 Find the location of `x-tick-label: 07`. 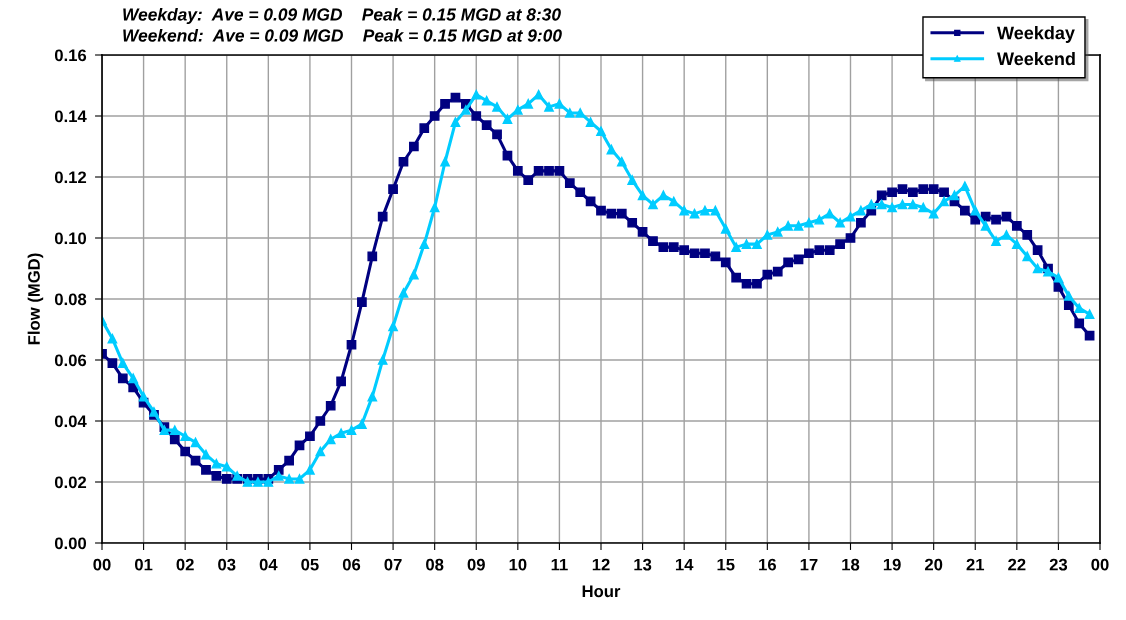

x-tick-label: 07 is located at coordinates (393, 564).